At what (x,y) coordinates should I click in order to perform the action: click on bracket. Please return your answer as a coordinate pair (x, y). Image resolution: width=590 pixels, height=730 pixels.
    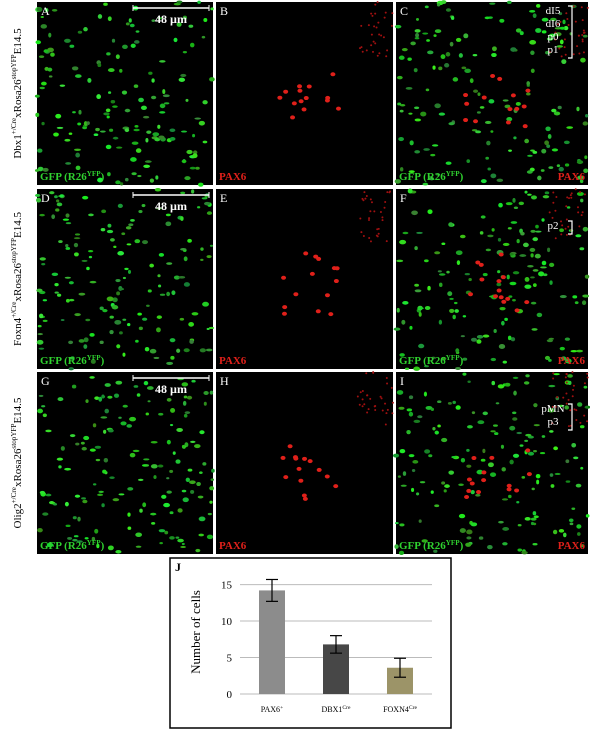
    Looking at the image, I should click on (570, 417).